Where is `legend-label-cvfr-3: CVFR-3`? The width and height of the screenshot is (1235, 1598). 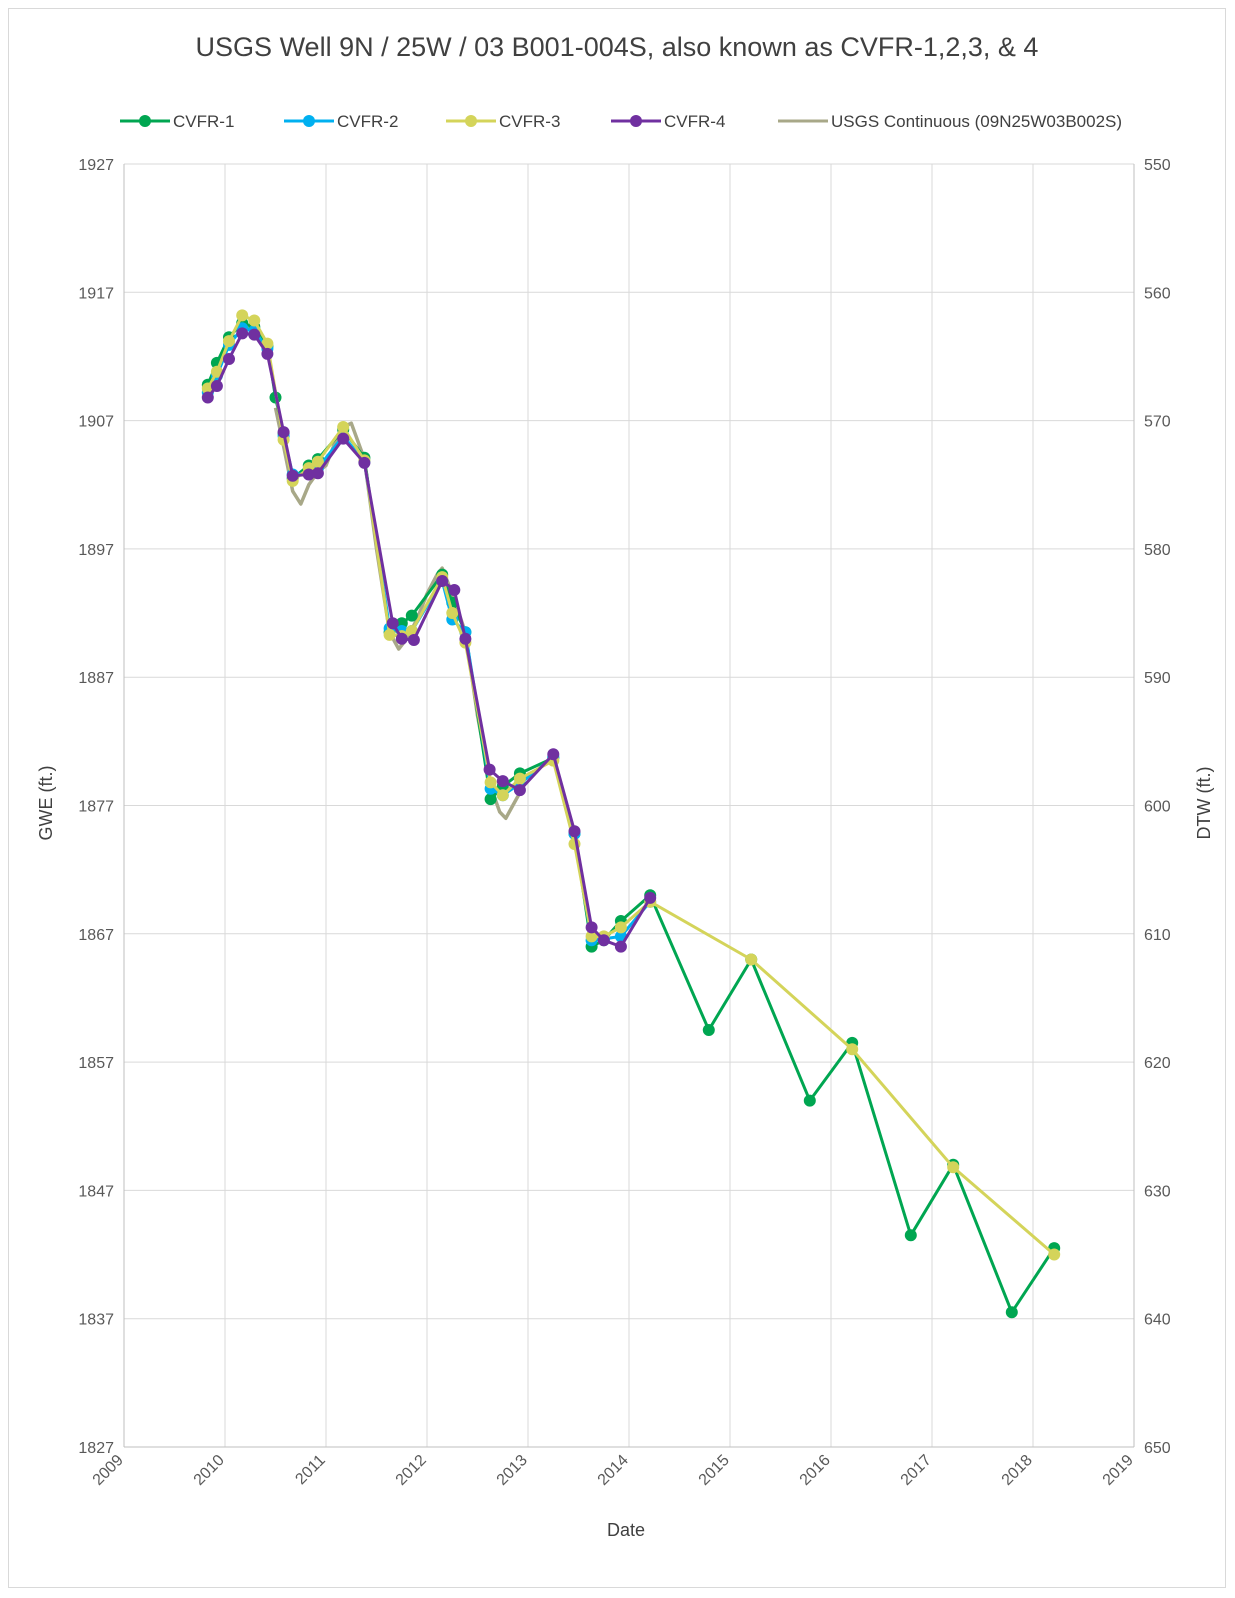 legend-label-cvfr-3: CVFR-3 is located at coordinates (529, 121).